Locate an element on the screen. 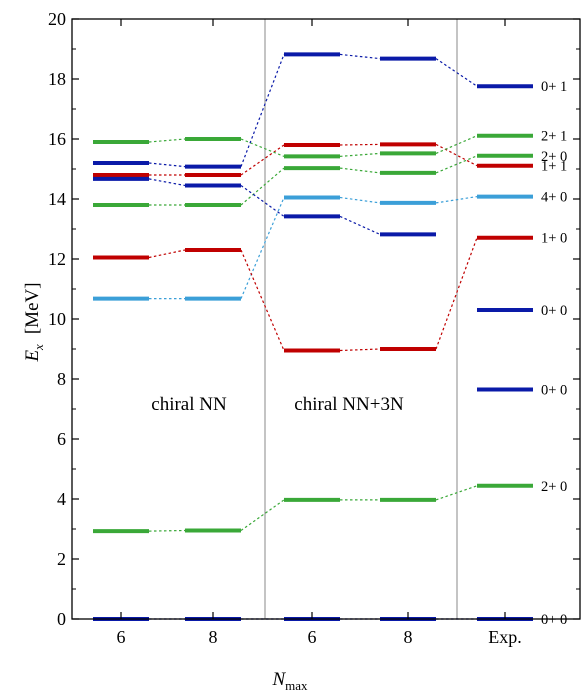 This screenshot has height=694, width=588. y-tick-label: 12 is located at coordinates (57, 259).